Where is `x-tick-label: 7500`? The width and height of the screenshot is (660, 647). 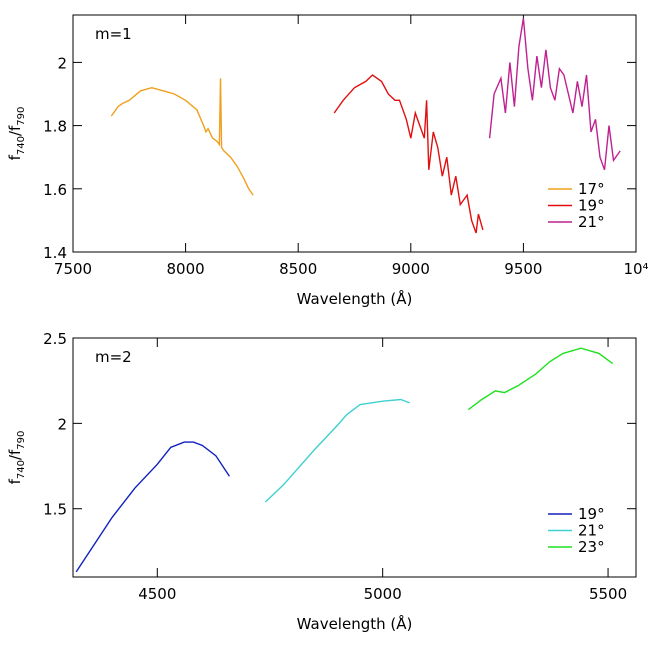
x-tick-label: 7500 is located at coordinates (73, 269).